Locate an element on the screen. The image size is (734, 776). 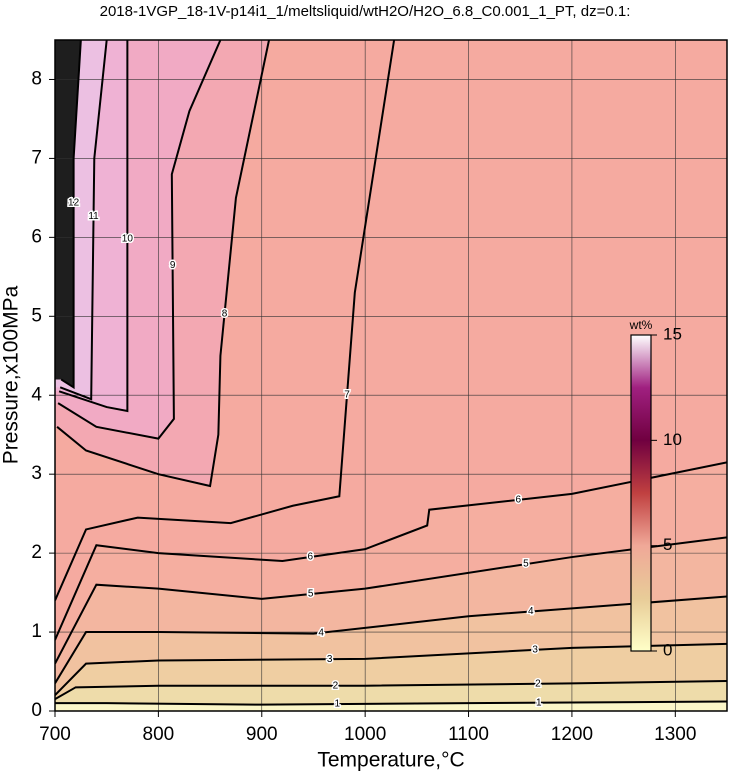
x-tick-label: 1100 is located at coordinates (468, 734).